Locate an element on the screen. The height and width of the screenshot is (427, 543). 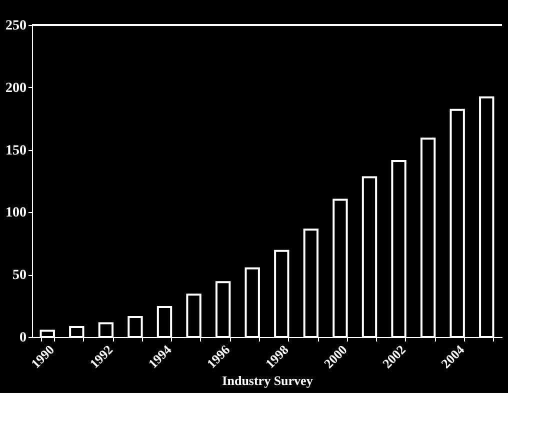
y-tick-label: 0 is located at coordinates (23, 338).